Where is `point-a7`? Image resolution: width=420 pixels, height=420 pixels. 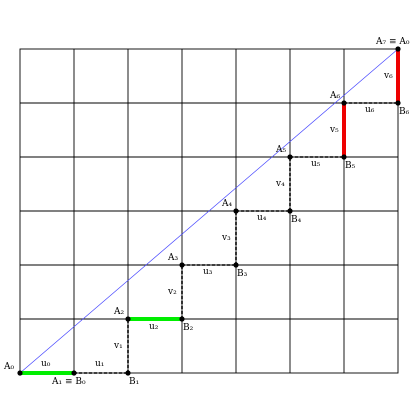
point-a7 is located at coordinates (398, 49).